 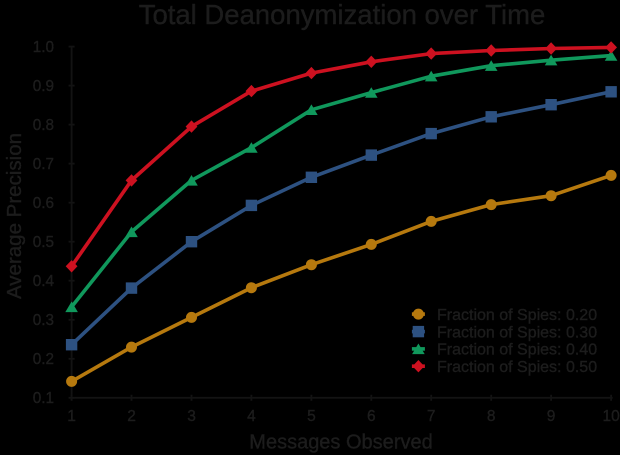 What do you see at coordinates (191, 416) in the screenshot?
I see `svg-text: 3` at bounding box center [191, 416].